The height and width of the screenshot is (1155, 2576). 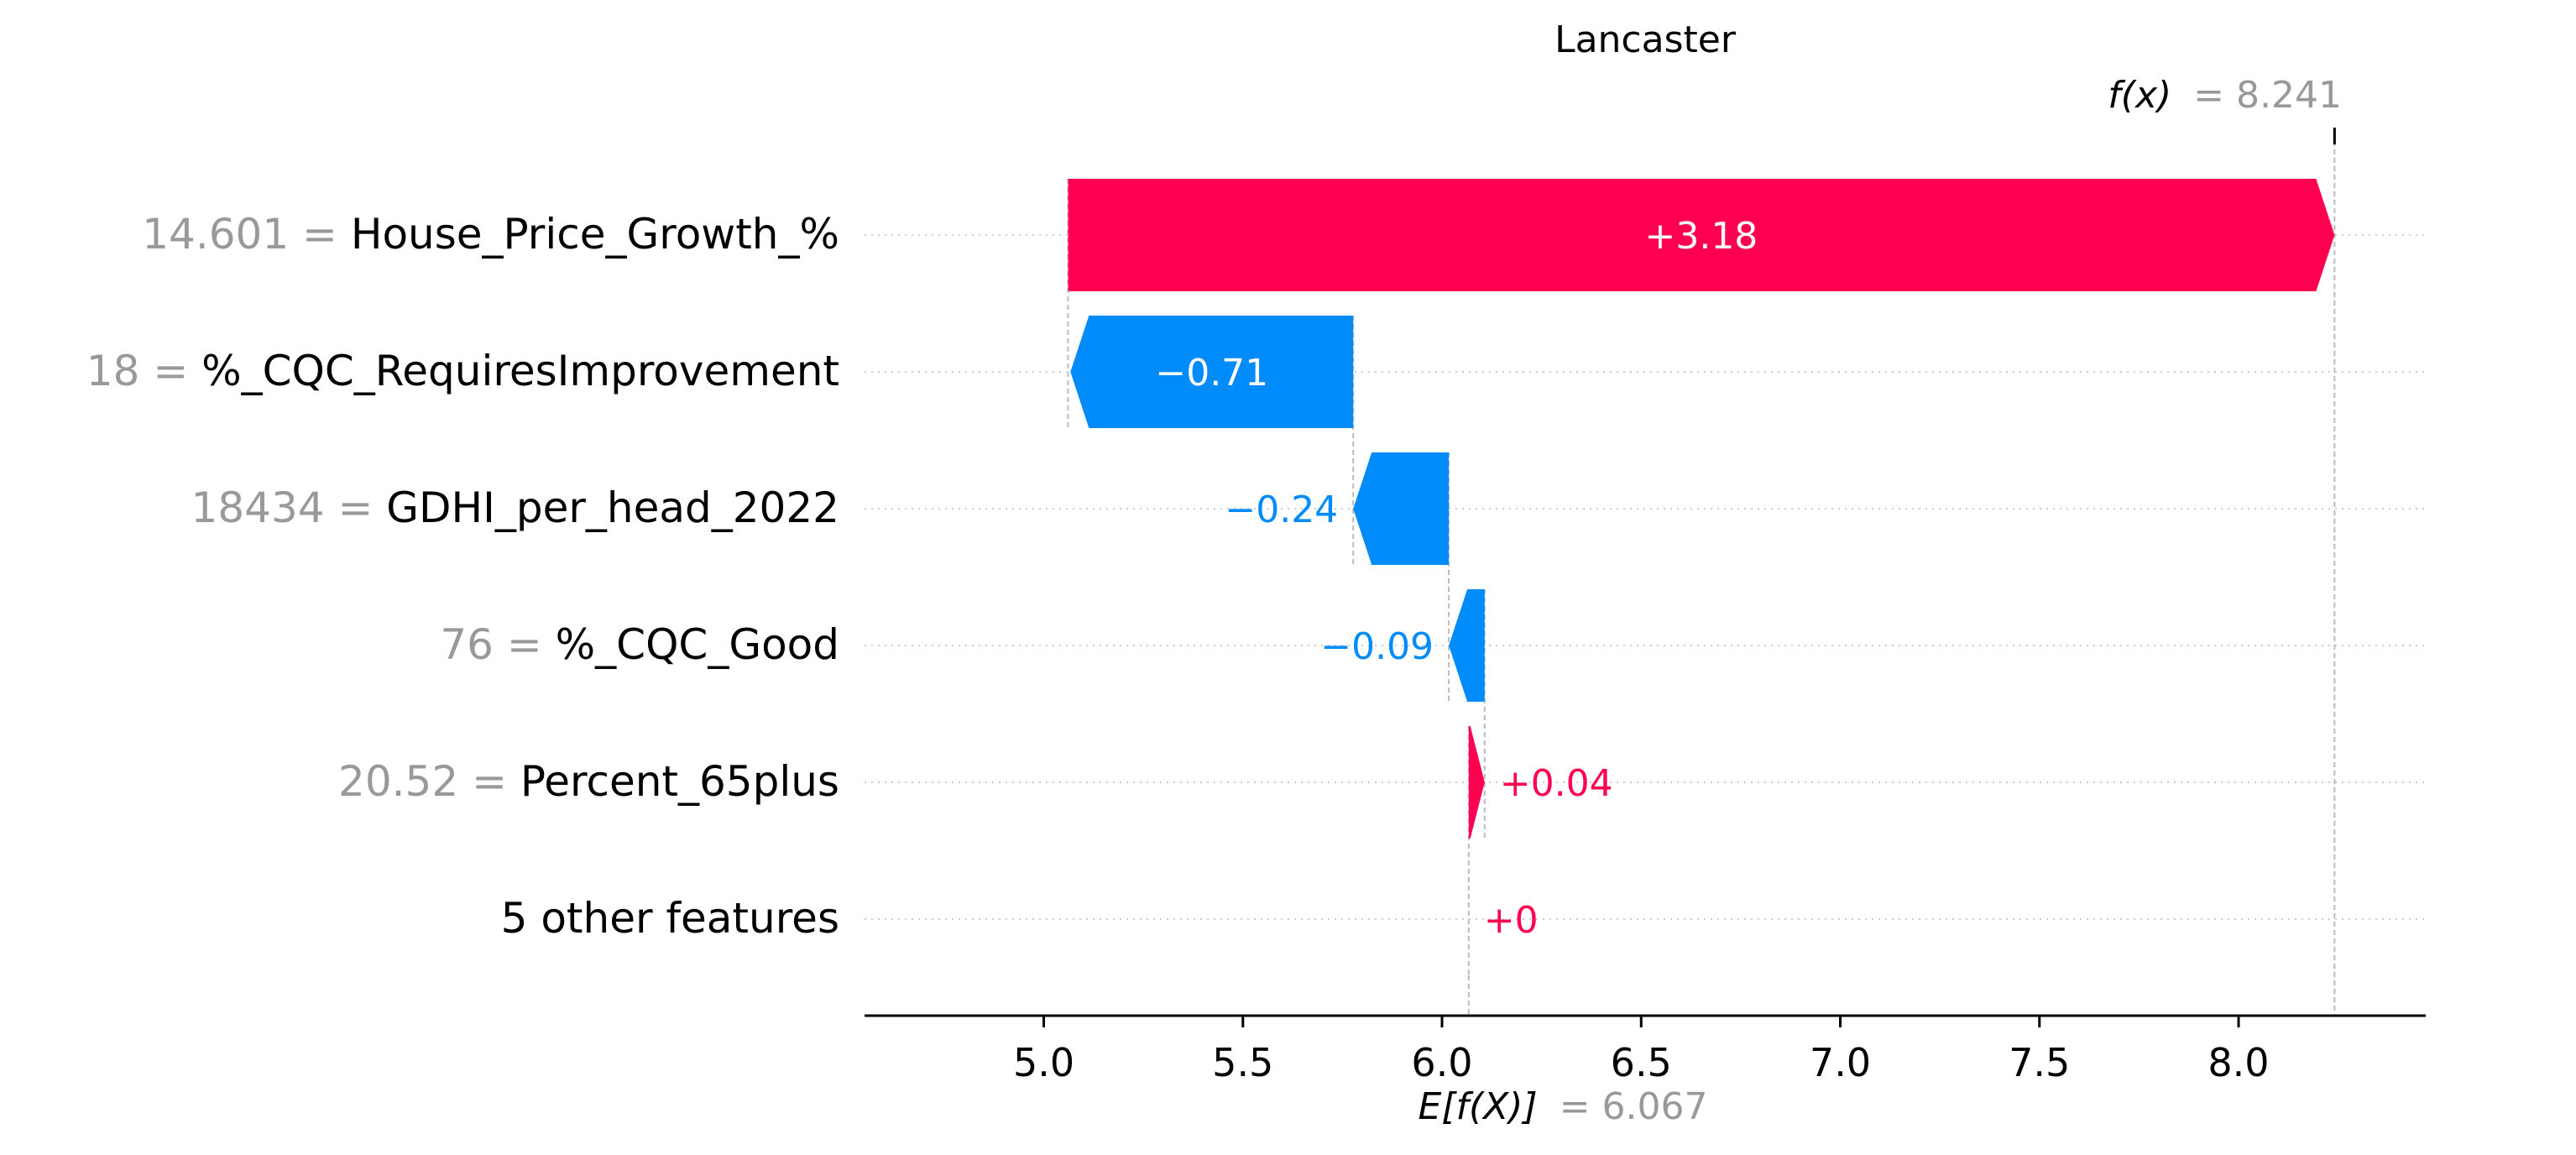 I want to click on feature-label: 14.601 = House_Price_Growth_%, so click(x=490, y=234).